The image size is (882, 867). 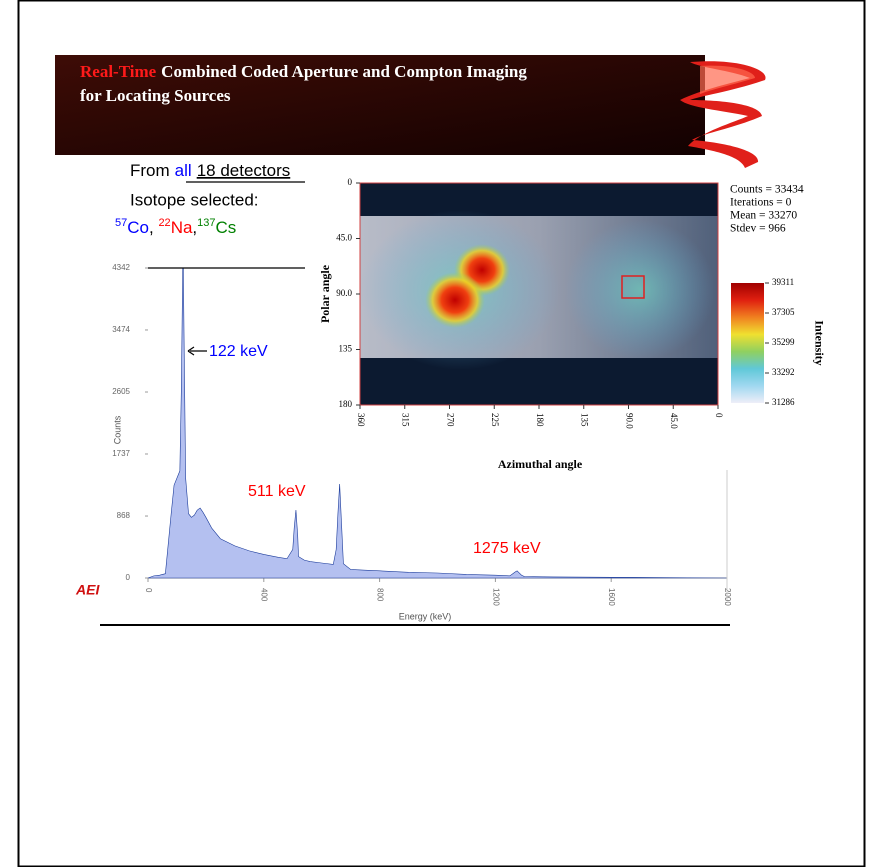 I want to click on slide-title: for Locating Sources, so click(x=155, y=95).